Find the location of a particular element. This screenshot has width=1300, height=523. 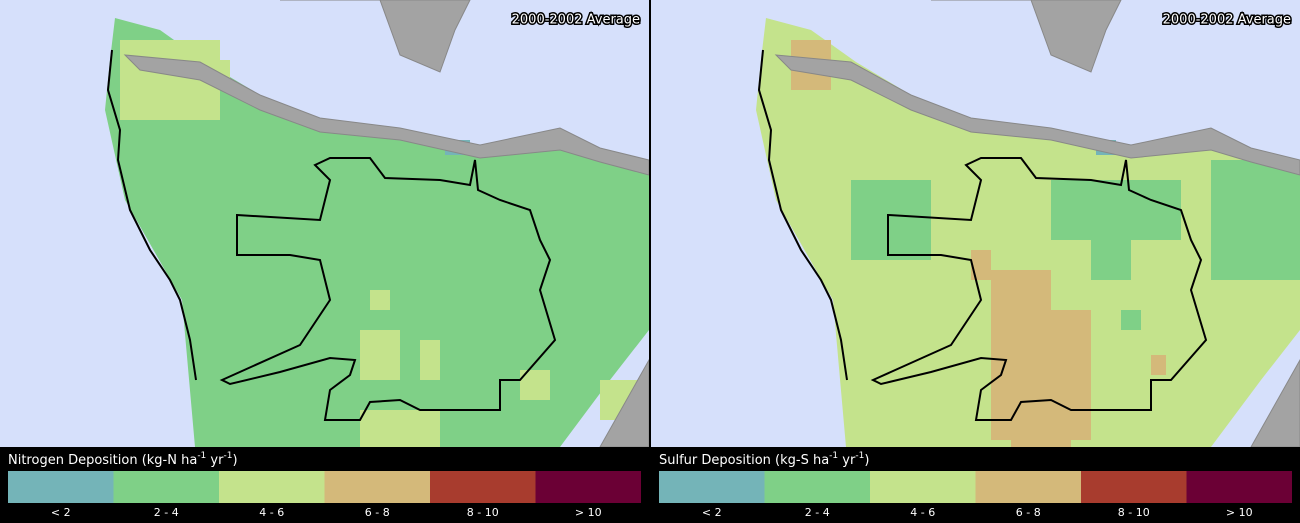

legend-title-part: Nitrogen Deposition (kg-N ha is located at coordinates (102, 460).